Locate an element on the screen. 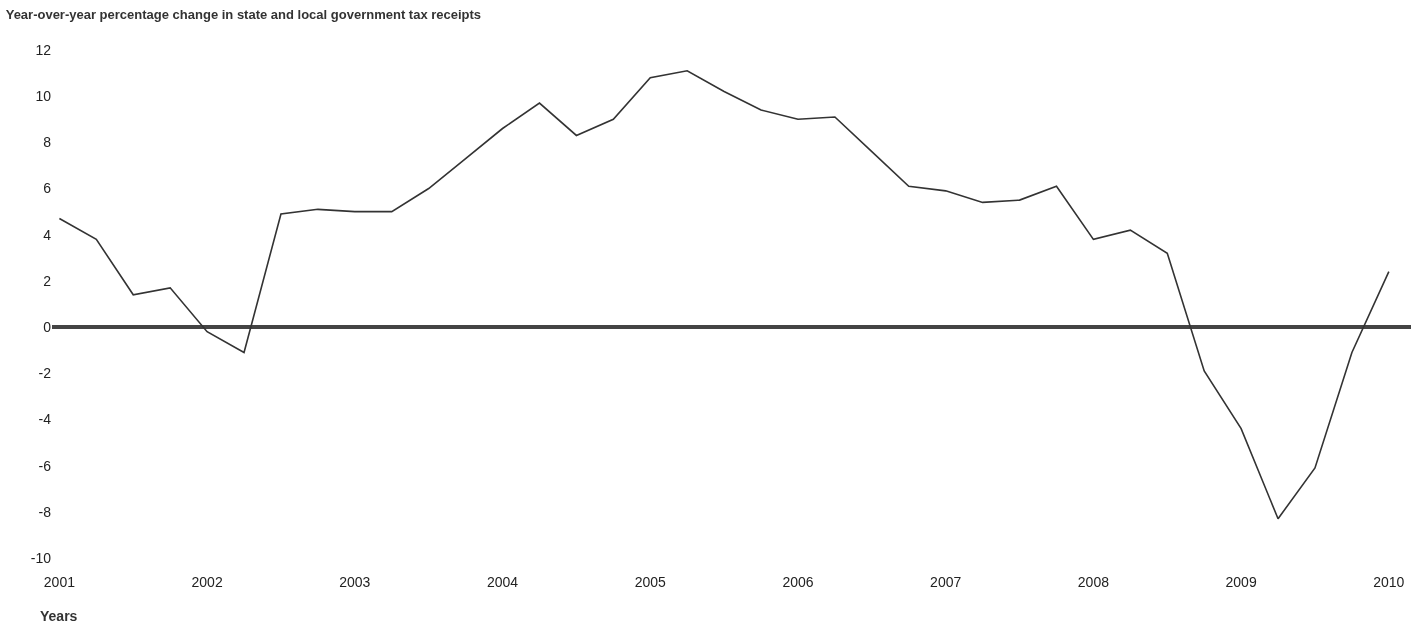 This screenshot has height=636, width=1421. x-tick-label: 2006 is located at coordinates (798, 582).